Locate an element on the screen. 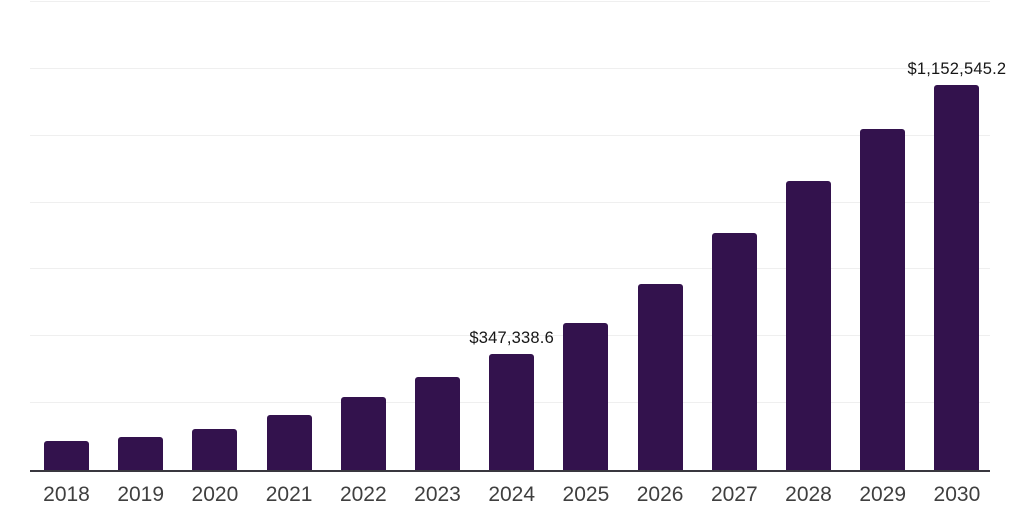  x-tick-label-2023: 2023 is located at coordinates (437, 494).